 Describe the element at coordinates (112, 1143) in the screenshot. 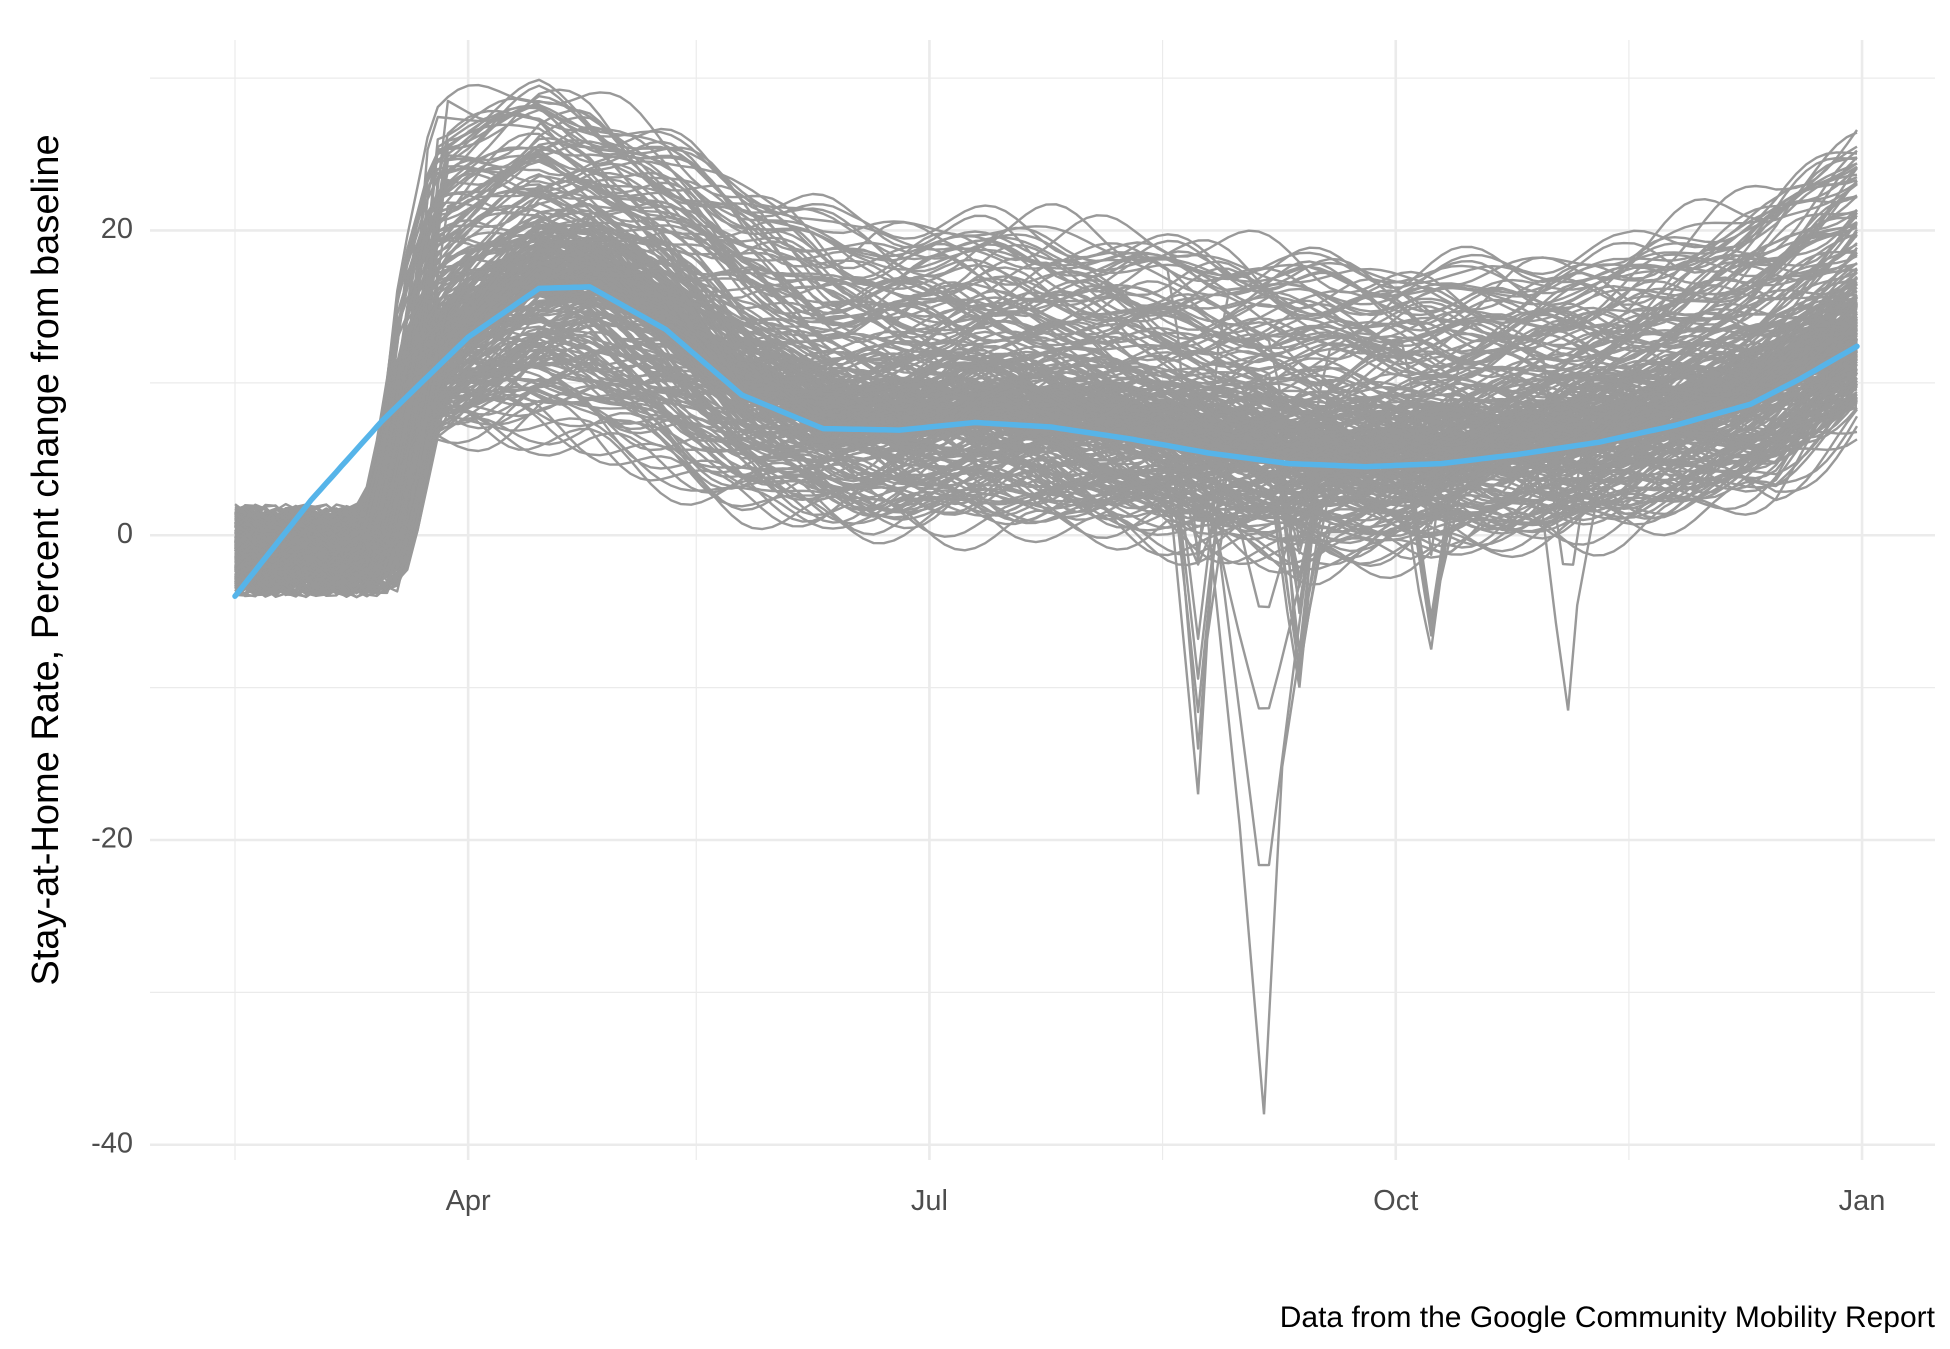

I see `y-tick-label: -40` at that location.